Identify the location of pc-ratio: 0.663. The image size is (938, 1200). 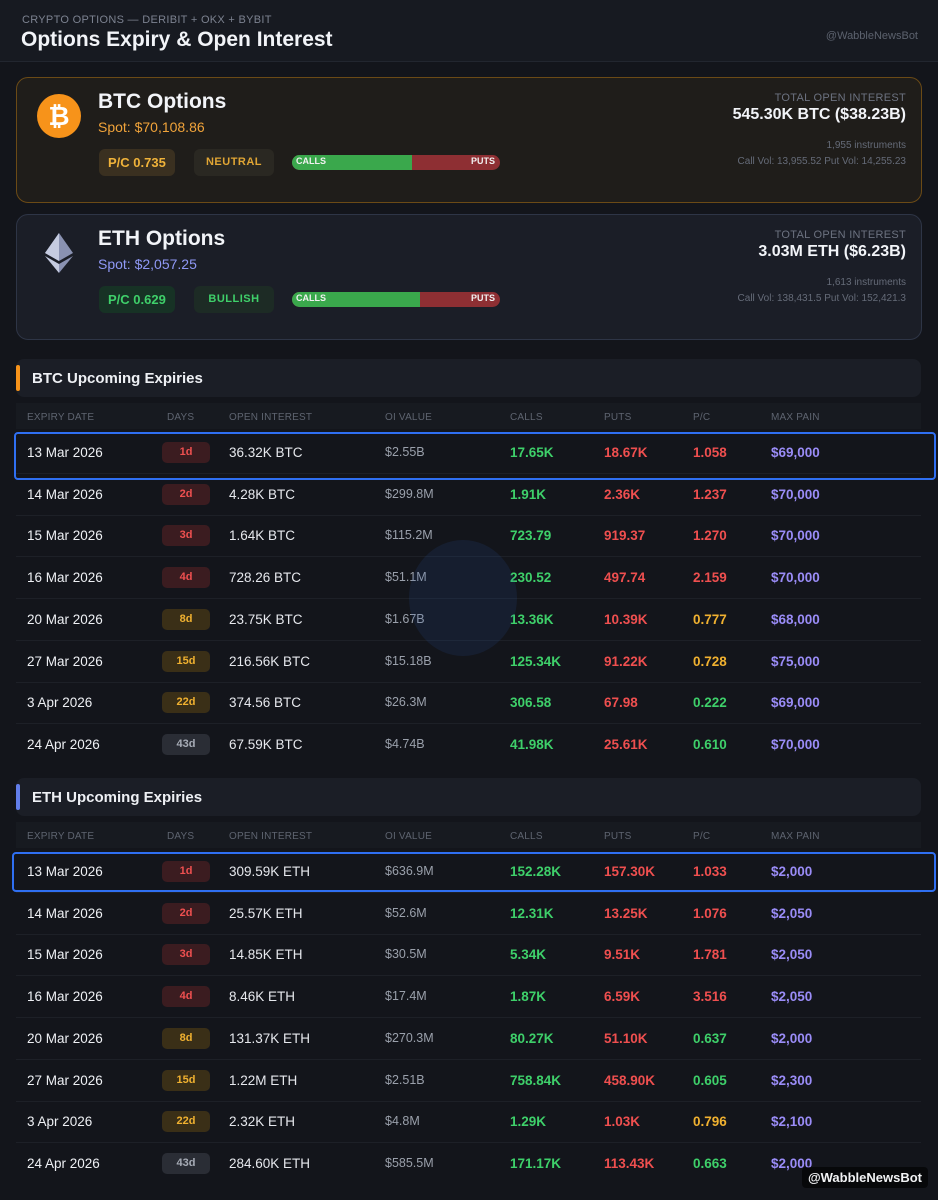
(710, 1163).